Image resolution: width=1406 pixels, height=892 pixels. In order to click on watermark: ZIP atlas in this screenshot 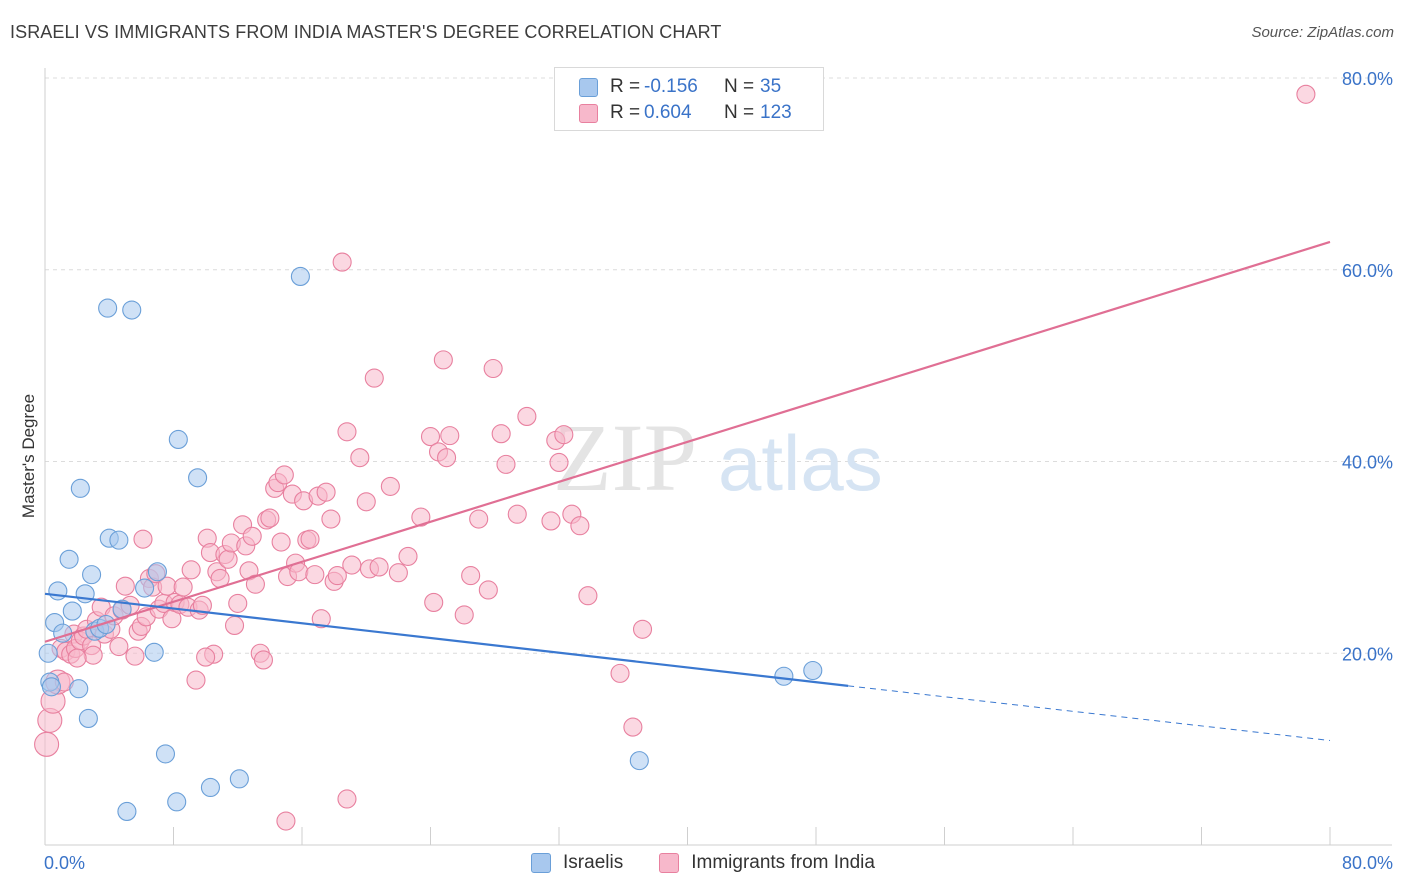, I will do `click(718, 457)`.